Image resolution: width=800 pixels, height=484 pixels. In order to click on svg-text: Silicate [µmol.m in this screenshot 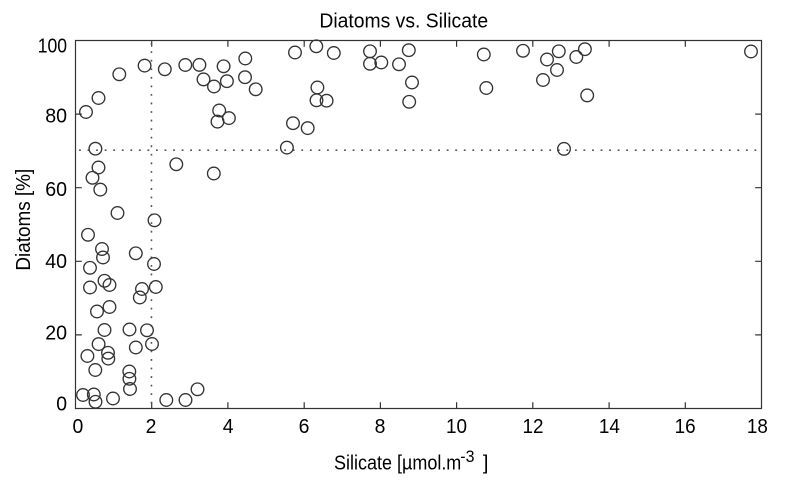, I will do `click(397, 463)`.